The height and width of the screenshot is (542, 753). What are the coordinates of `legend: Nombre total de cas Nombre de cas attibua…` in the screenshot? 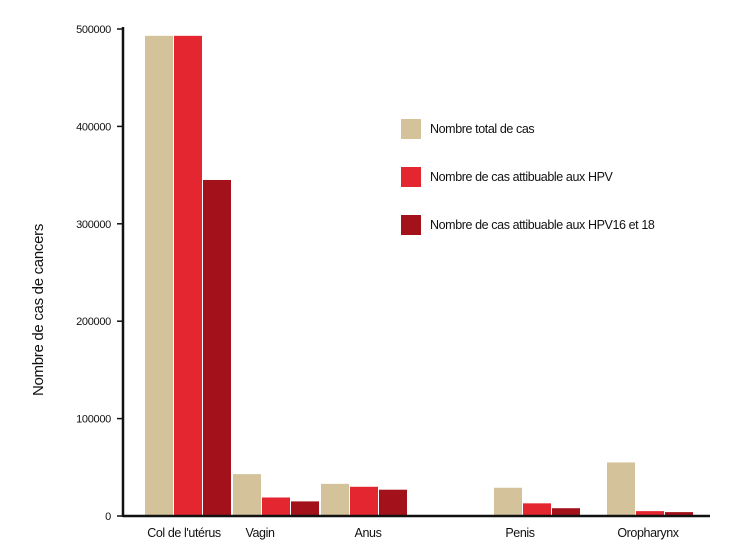 It's located at (528, 177).